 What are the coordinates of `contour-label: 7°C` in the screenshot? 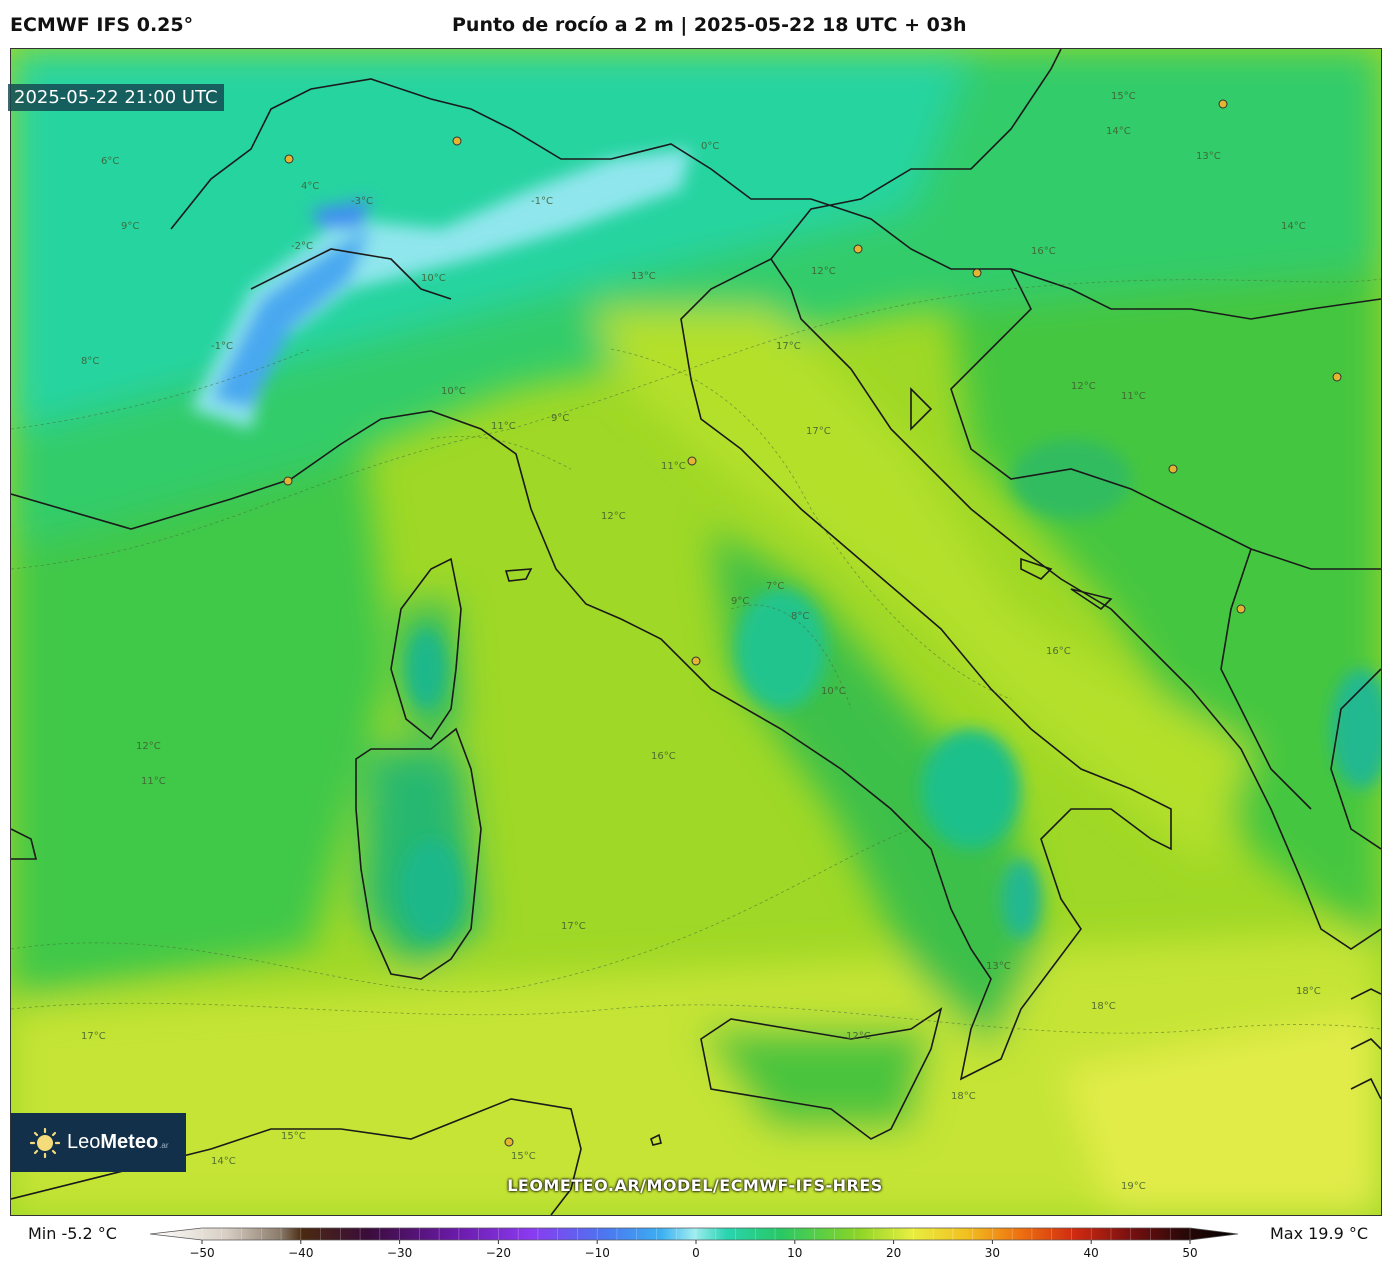 It's located at (775, 586).